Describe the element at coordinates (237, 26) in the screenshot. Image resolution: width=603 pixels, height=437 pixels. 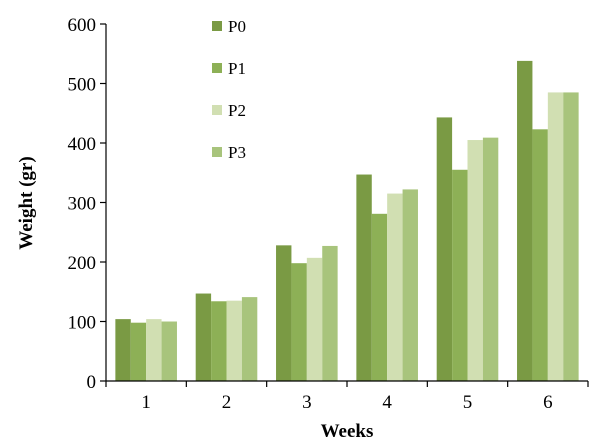
I see `legend-label-p0: P0` at that location.